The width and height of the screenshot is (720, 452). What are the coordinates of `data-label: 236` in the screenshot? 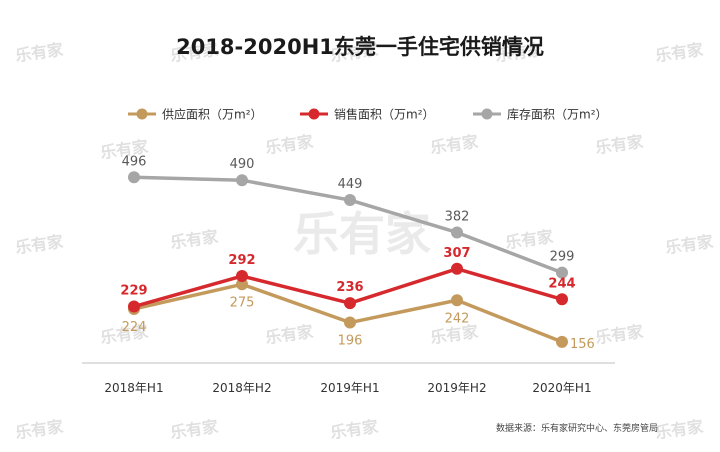 It's located at (349, 287).